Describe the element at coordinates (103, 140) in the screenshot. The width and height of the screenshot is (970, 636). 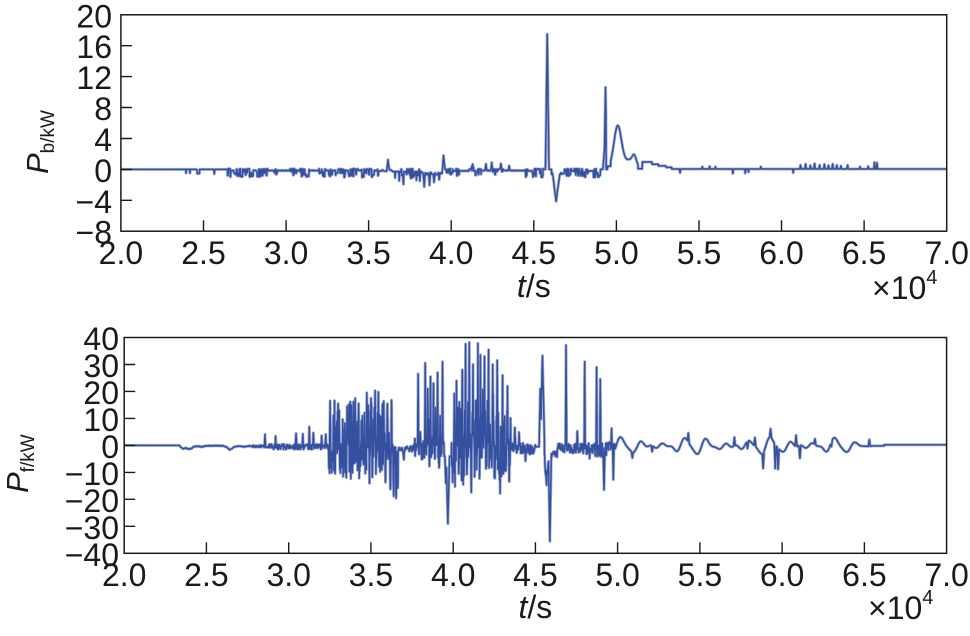
I see `svg-text: 4` at that location.